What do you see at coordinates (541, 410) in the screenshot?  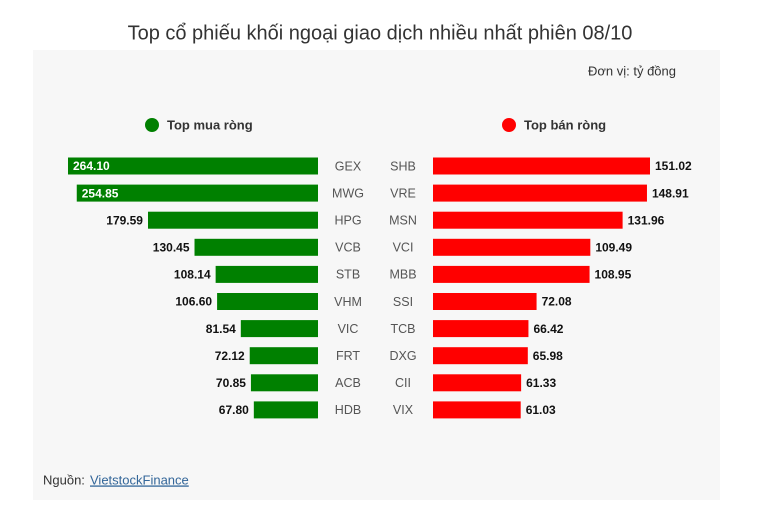 I see `value-label: 61.03` at bounding box center [541, 410].